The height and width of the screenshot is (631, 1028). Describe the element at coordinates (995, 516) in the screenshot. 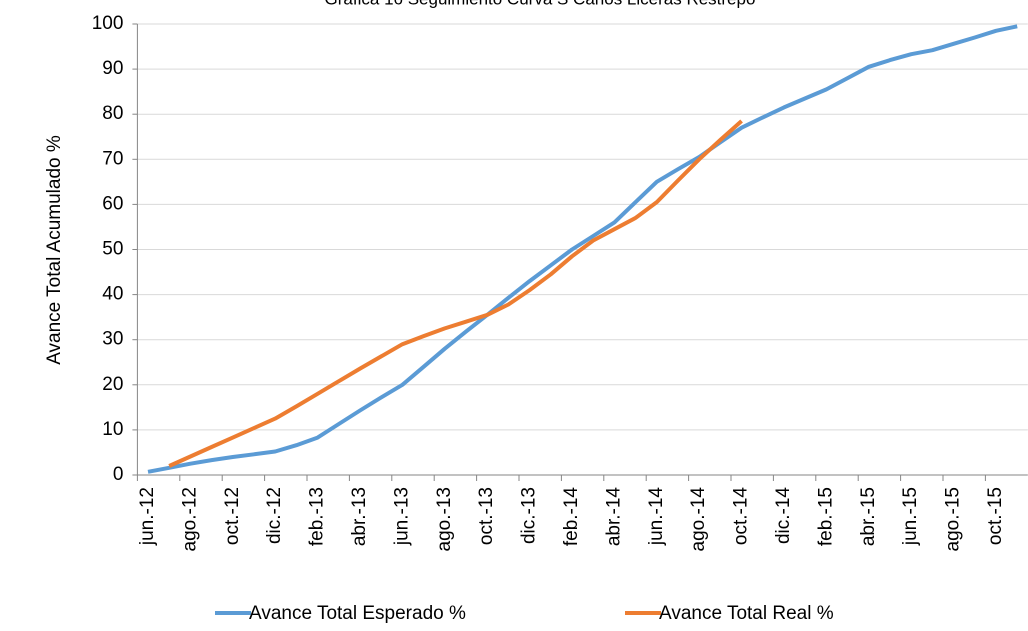

I see `x-tick-label: oct.-15` at that location.